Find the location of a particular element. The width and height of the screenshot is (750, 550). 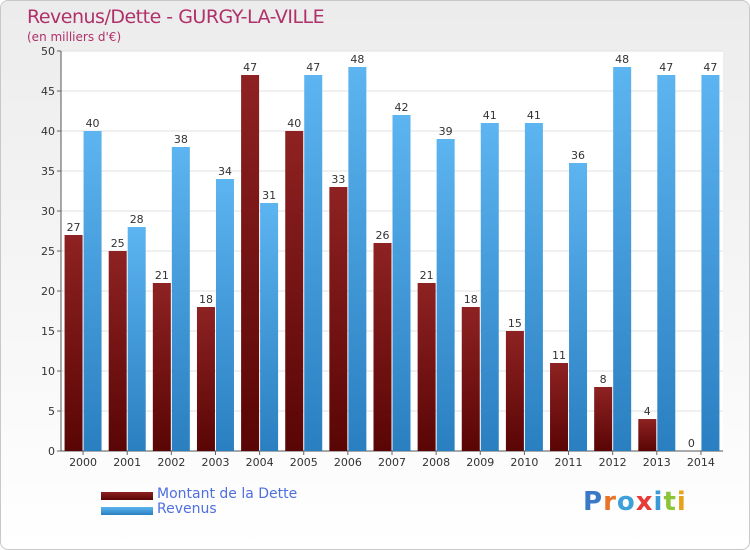

data-label-dette-2011: 11 is located at coordinates (559, 355).